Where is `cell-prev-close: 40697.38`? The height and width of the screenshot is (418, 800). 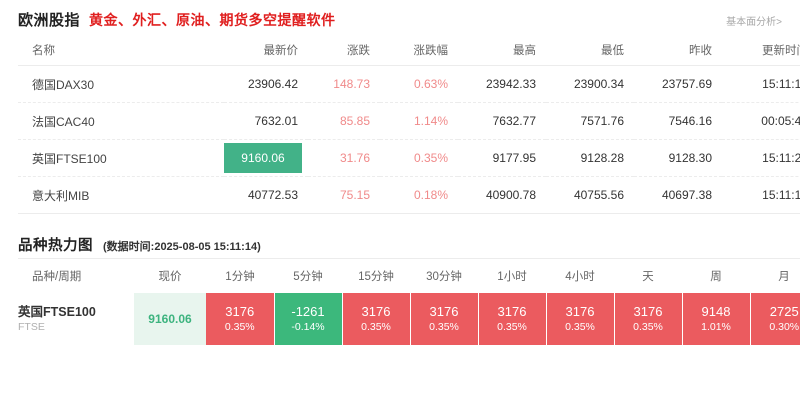 cell-prev-close: 40697.38 is located at coordinates (678, 195).